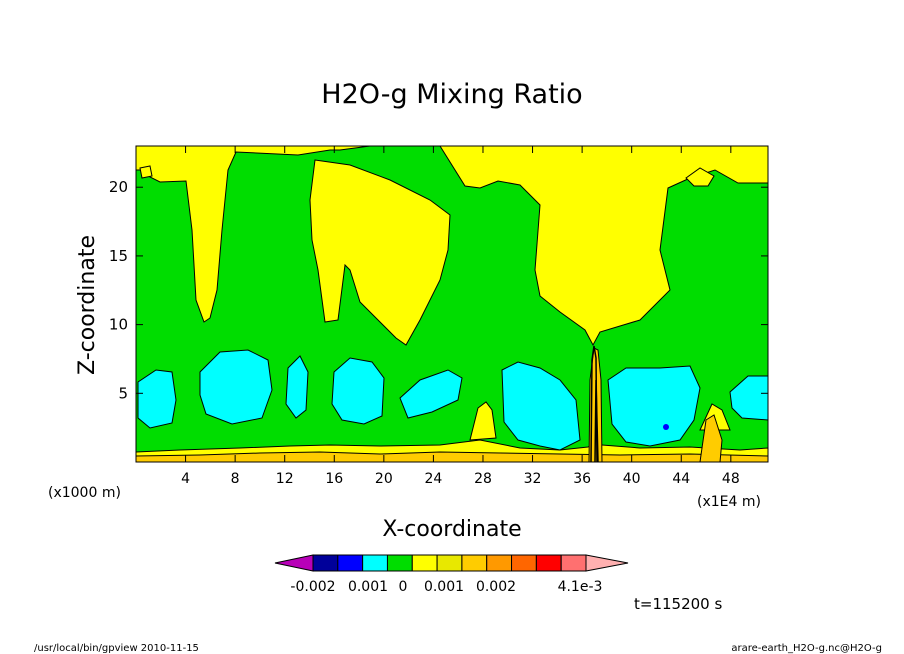  I want to click on x-tick-label: 20, so click(384, 479).